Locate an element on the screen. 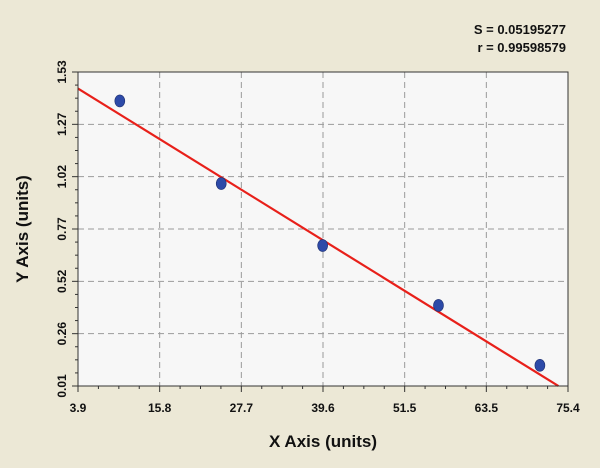 Image resolution: width=600 pixels, height=468 pixels. y-tick-label: 1.02 is located at coordinates (62, 177).